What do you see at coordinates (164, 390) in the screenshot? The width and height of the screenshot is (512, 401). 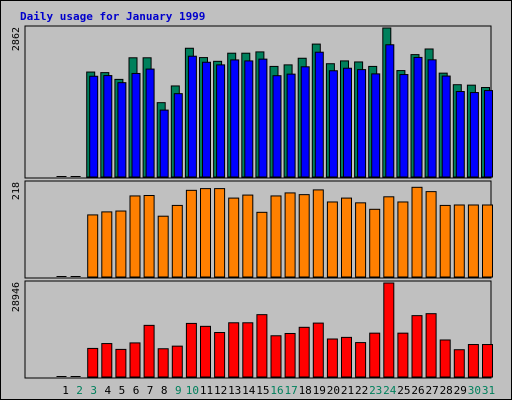 I see `day-label-8: 8` at bounding box center [164, 390].